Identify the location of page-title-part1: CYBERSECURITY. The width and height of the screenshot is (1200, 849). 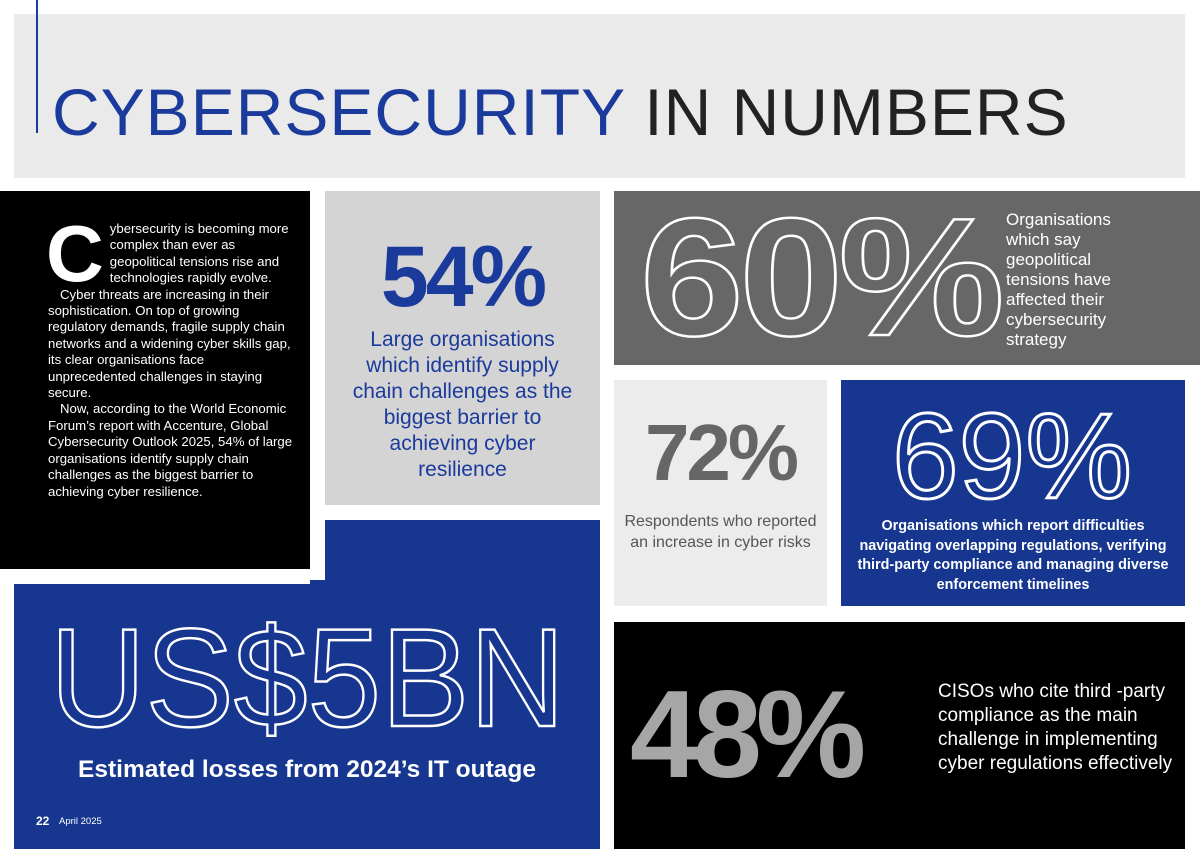
(338, 112).